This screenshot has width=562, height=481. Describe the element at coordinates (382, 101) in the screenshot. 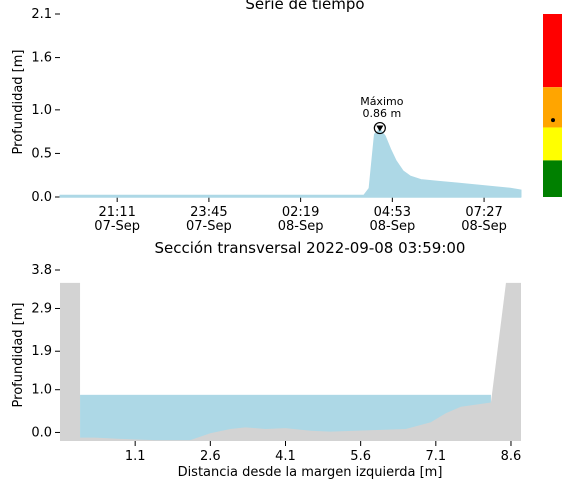

I see `max-annotation-label: Máximo` at that location.